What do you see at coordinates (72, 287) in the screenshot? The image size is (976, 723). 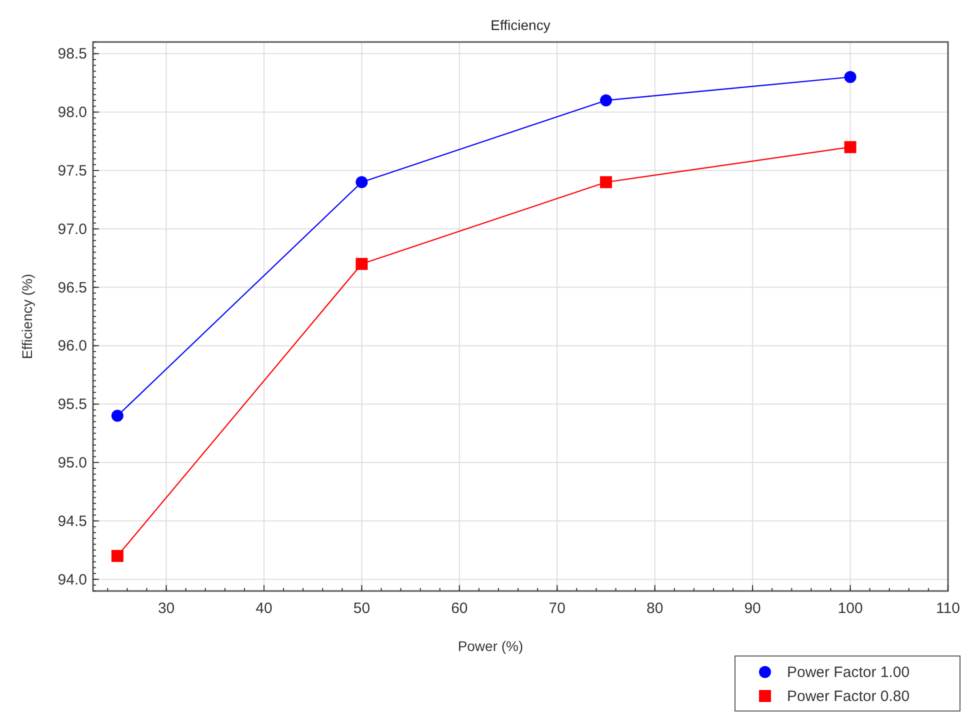 I see `y-tick-label: 96.5` at bounding box center [72, 287].